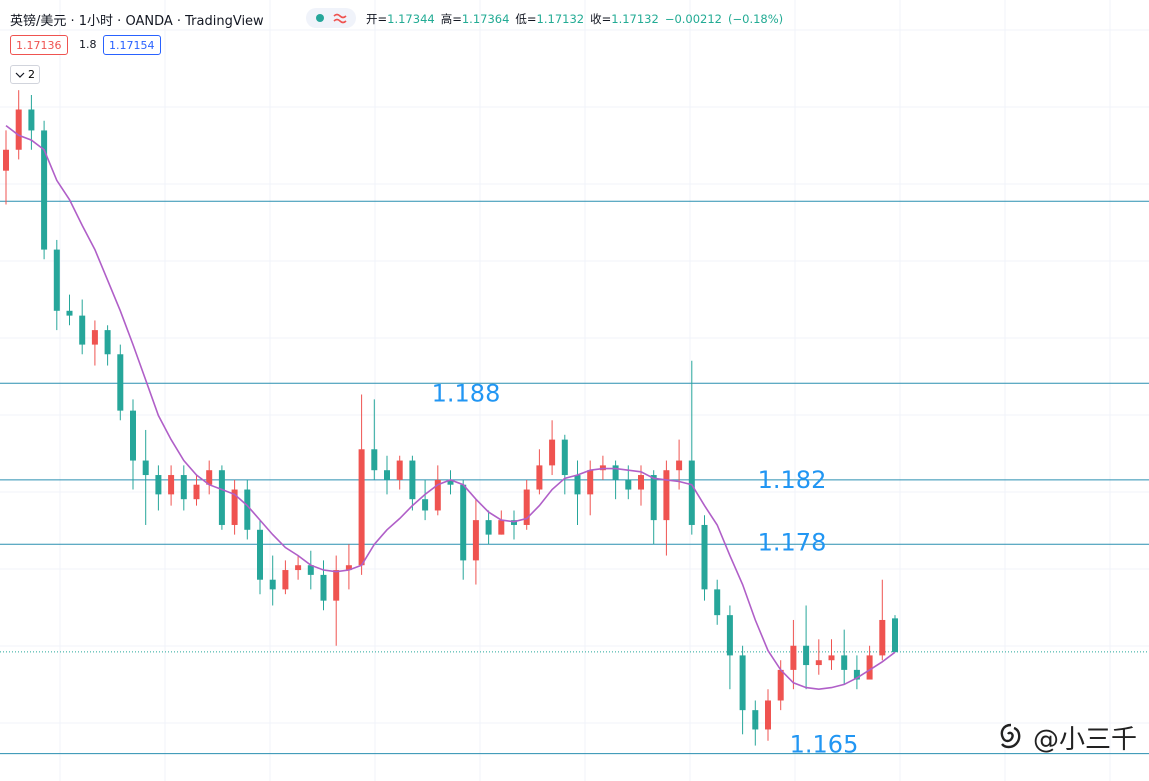 This screenshot has height=781, width=1149. Describe the element at coordinates (137, 21) in the screenshot. I see `symbol-title: 英镑/美元 · 1小时 · OANDA · TradingView` at that location.